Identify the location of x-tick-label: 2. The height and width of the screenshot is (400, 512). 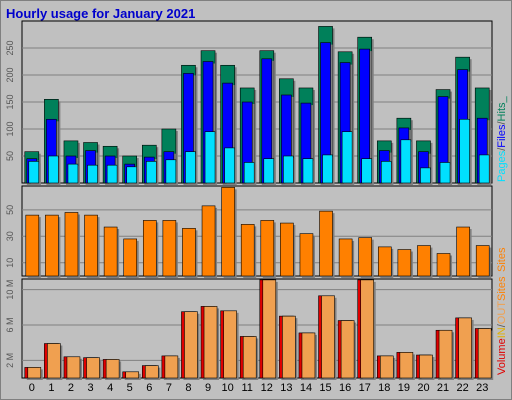
(71, 388).